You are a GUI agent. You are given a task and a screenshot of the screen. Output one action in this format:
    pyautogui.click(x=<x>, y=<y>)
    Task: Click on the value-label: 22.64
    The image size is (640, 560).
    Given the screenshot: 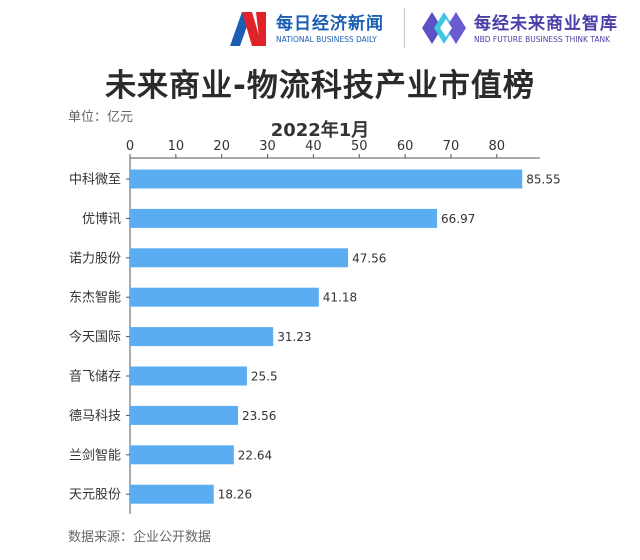 What is the action you would take?
    pyautogui.click(x=255, y=455)
    